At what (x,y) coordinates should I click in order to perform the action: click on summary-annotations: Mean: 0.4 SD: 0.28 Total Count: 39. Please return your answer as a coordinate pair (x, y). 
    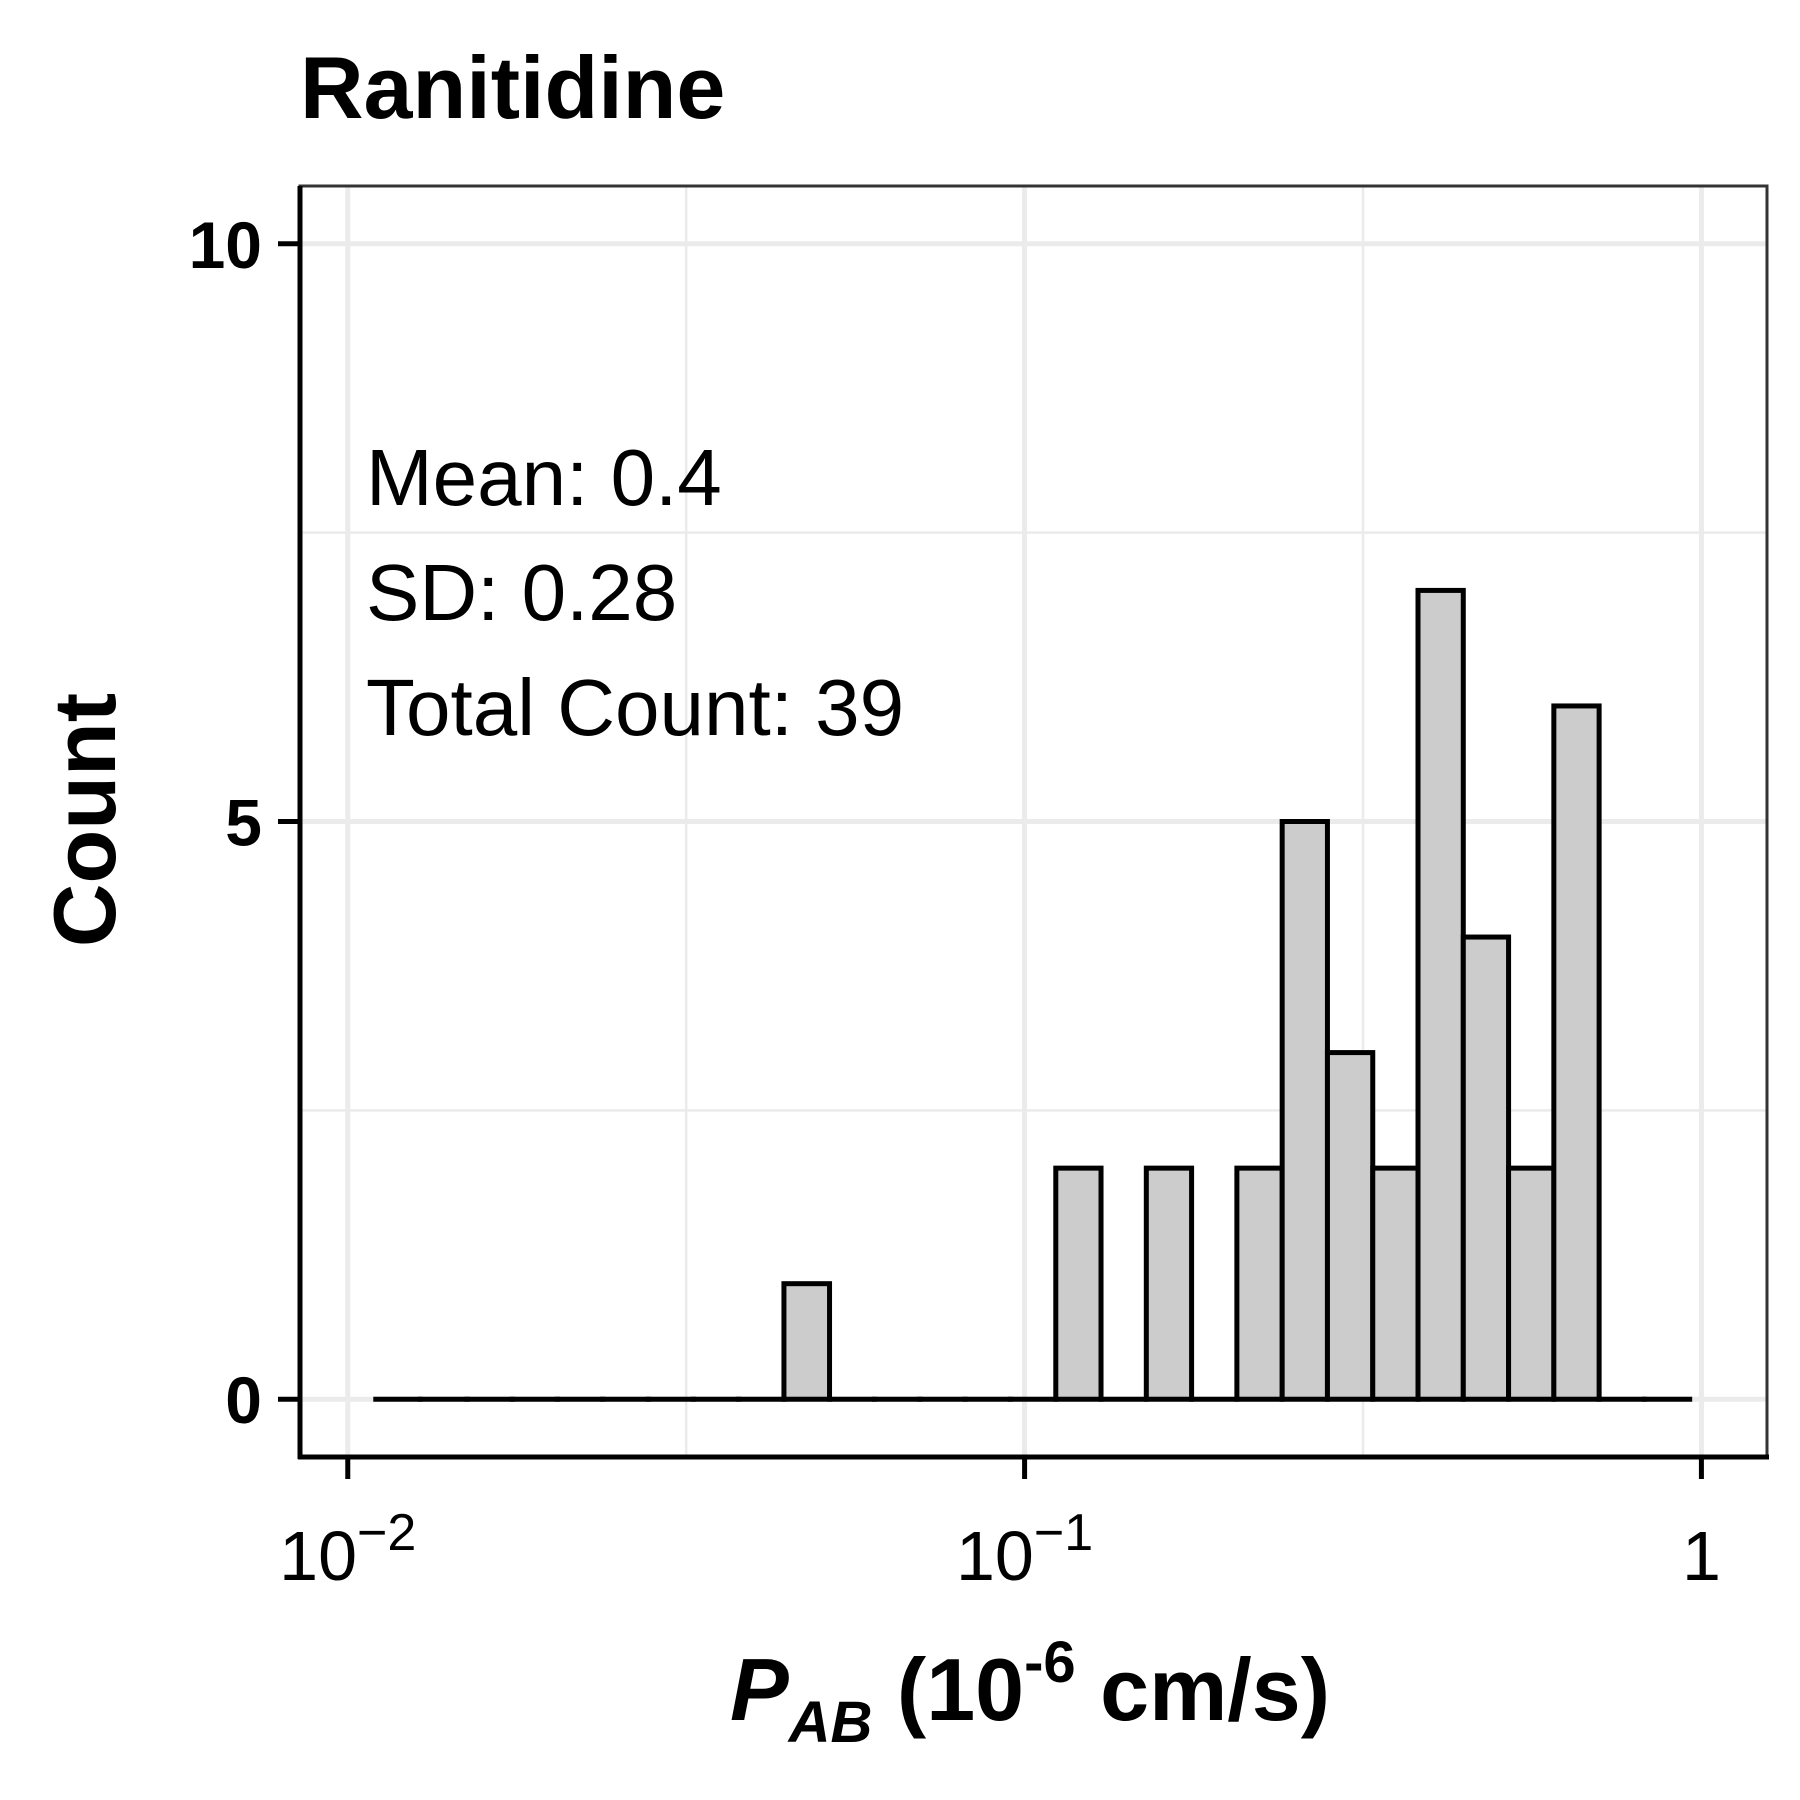
    Looking at the image, I should click on (635, 592).